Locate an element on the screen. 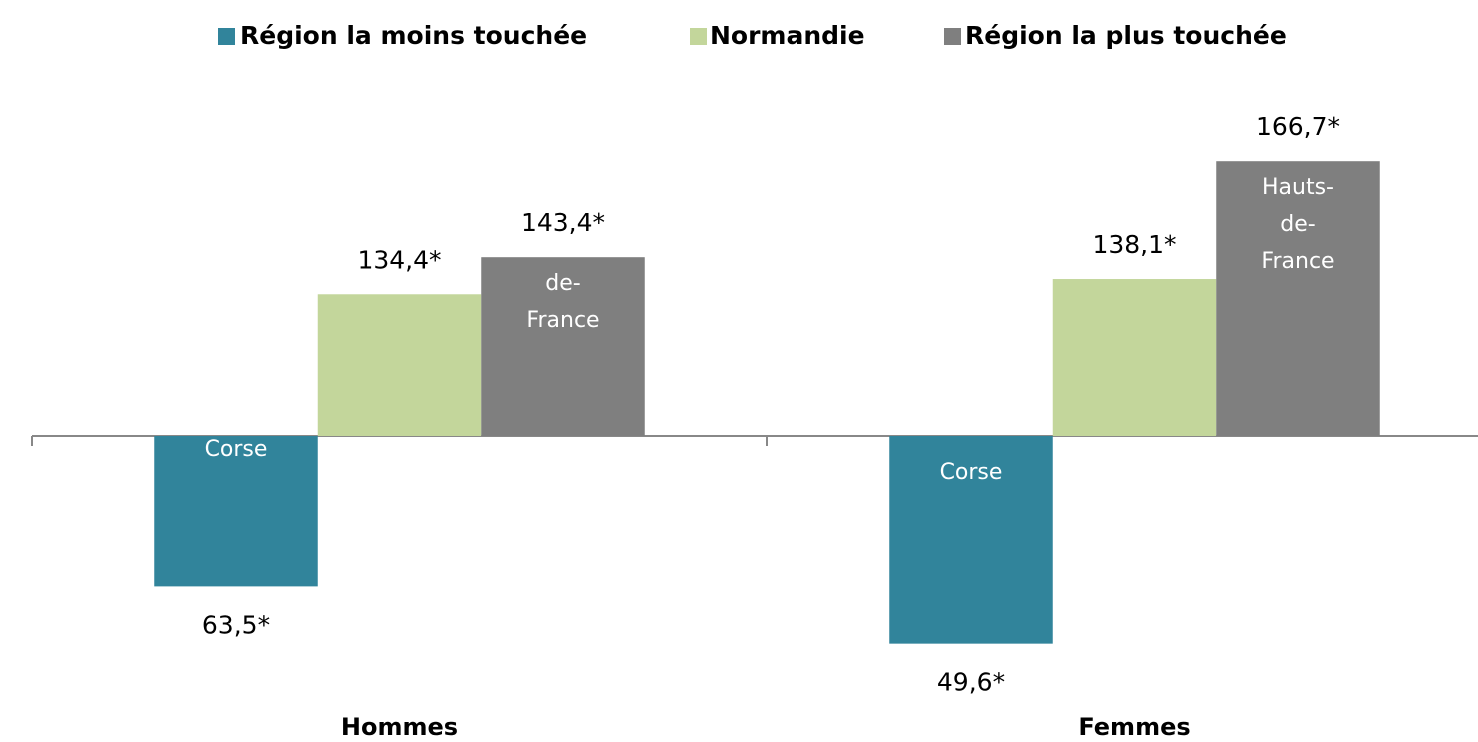 This screenshot has height=742, width=1478. x-tick-label: Hommes is located at coordinates (399, 727).